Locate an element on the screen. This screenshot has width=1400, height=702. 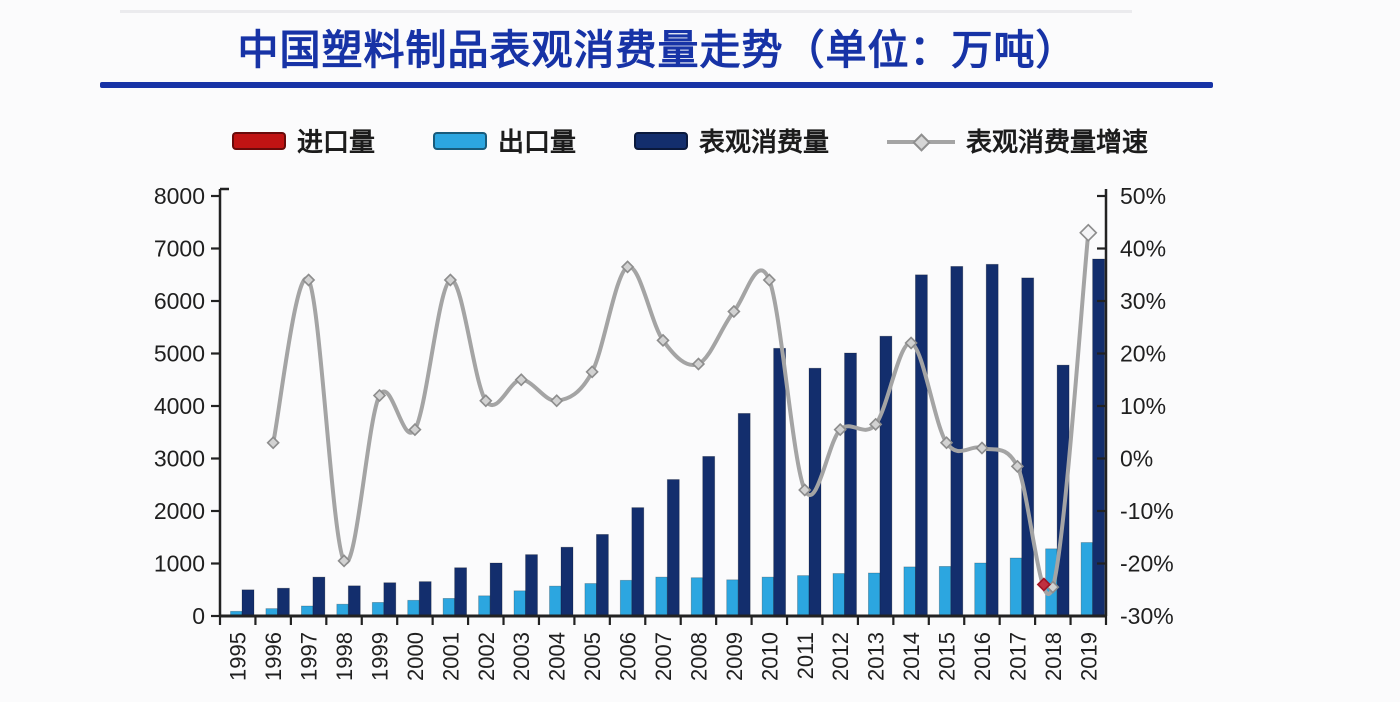
left-tick-label-3000: 3000 is located at coordinates (179, 459).